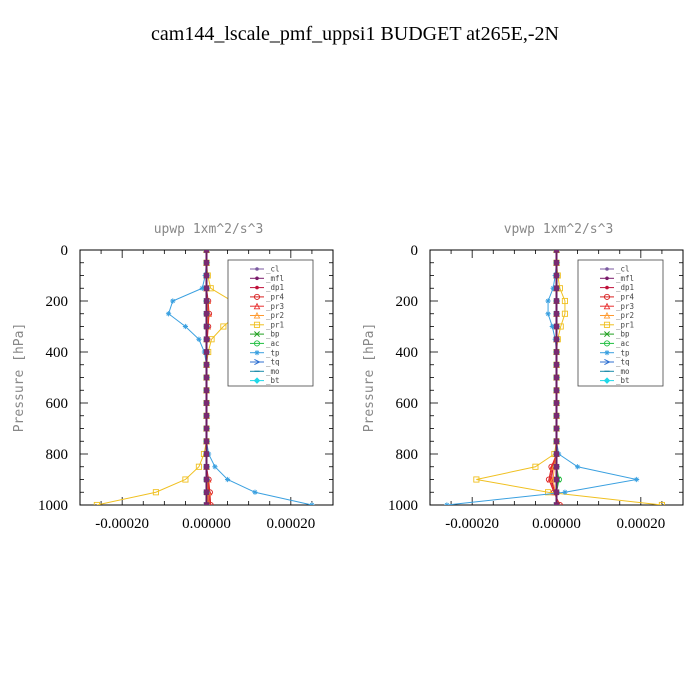 The height and width of the screenshot is (700, 700). Describe the element at coordinates (265, 371) in the screenshot. I see `legend-entry: _mo` at that location.